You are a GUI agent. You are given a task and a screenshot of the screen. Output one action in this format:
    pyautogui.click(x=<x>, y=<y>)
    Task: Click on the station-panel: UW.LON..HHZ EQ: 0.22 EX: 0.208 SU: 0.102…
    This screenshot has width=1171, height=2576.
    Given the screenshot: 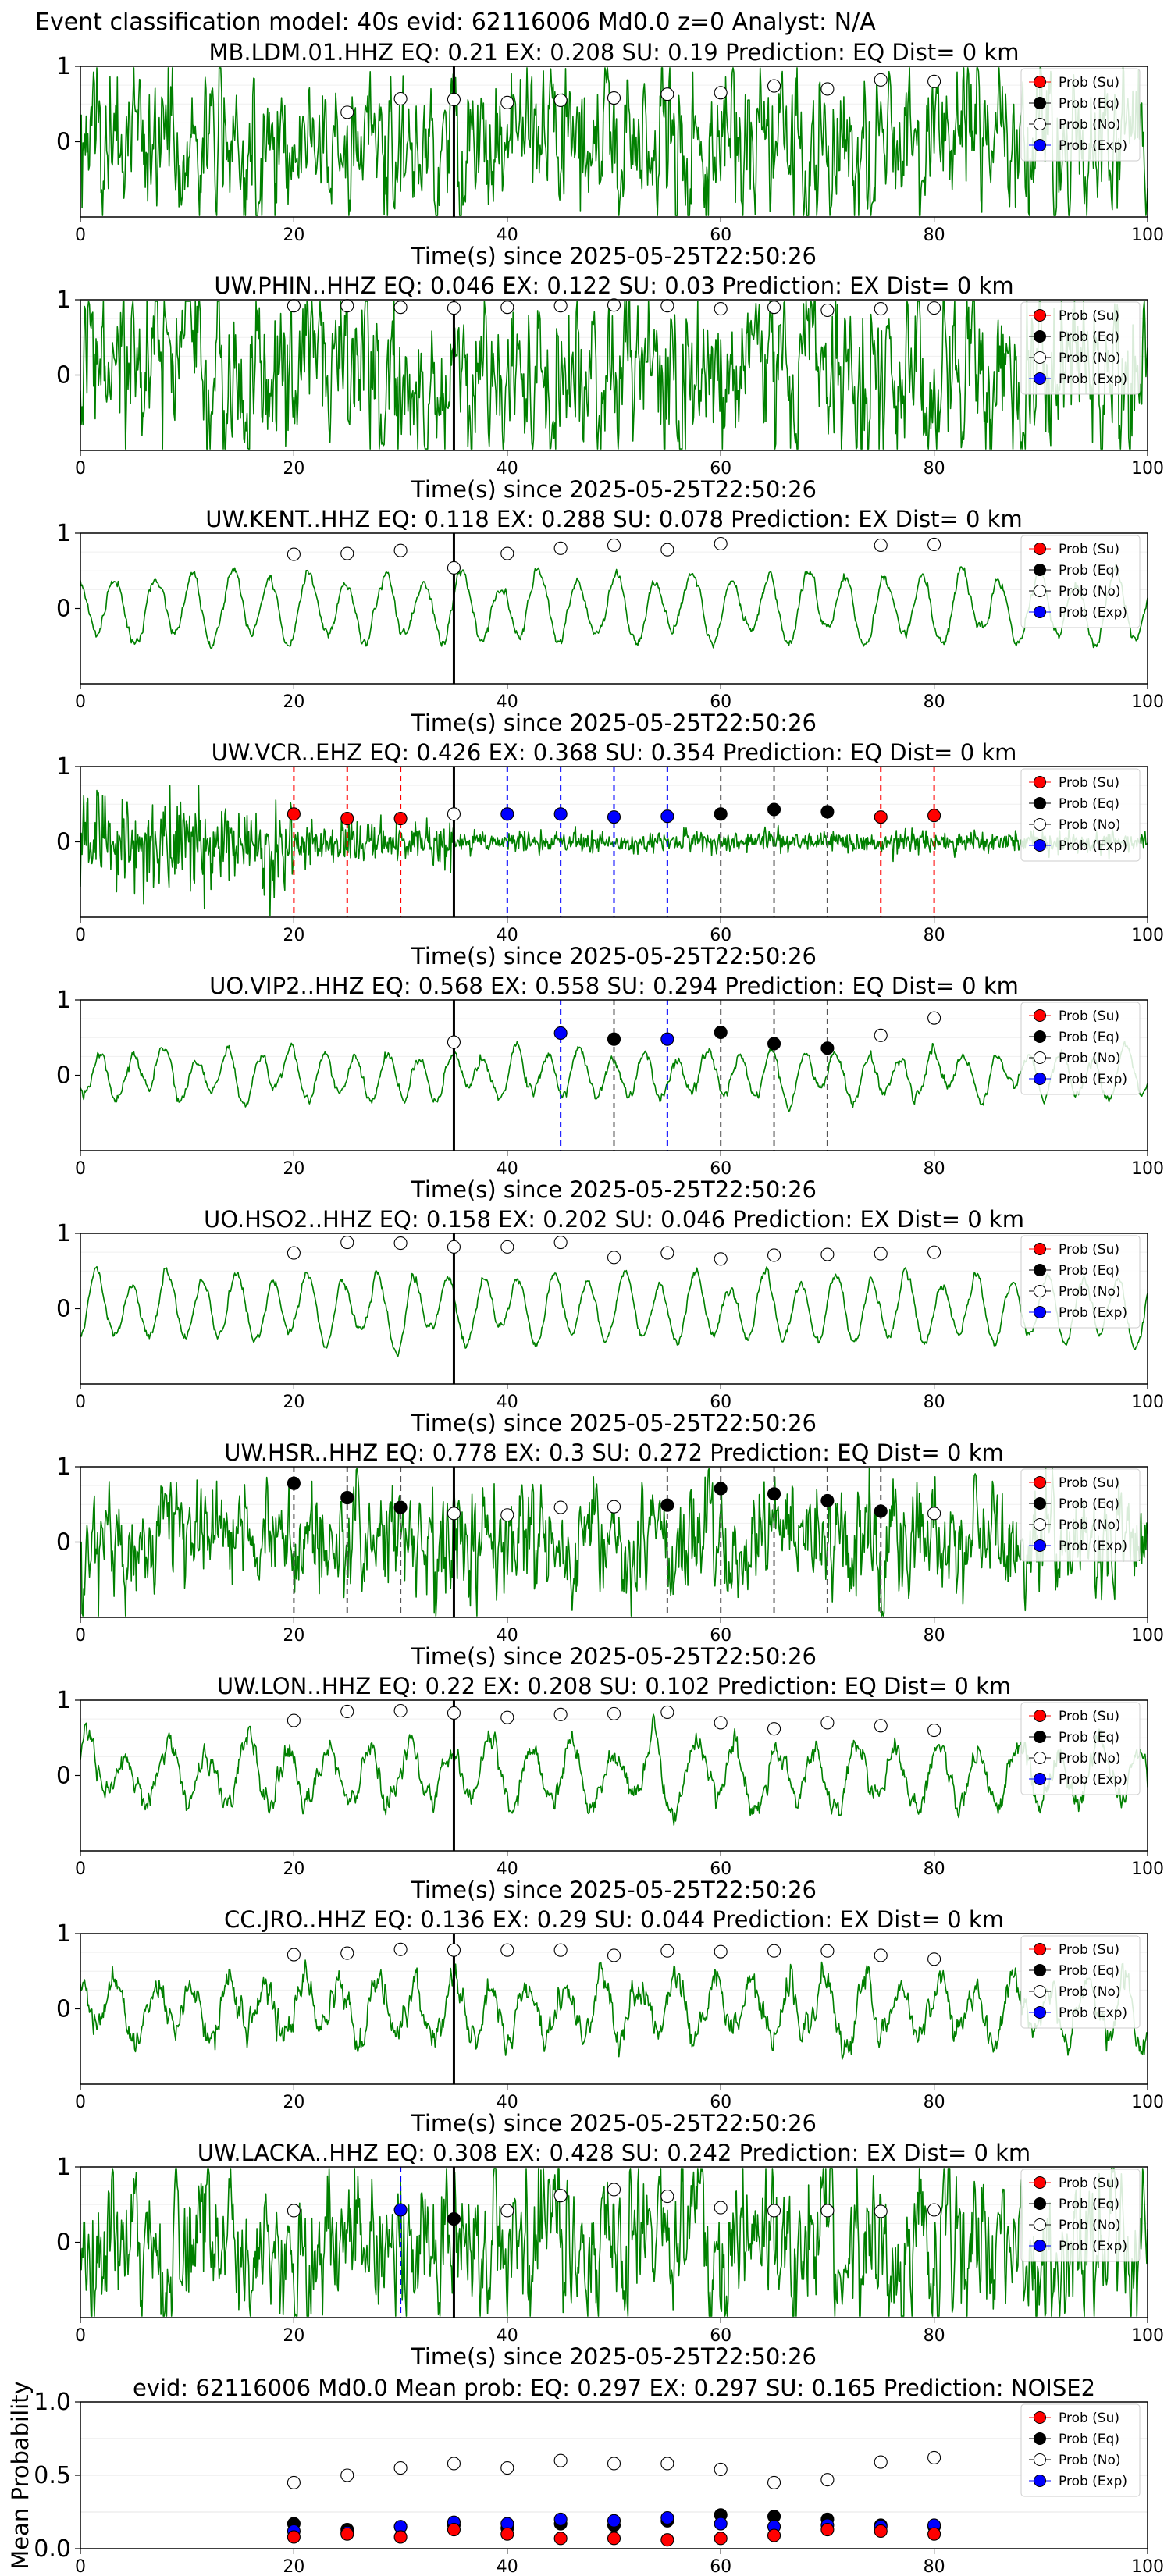 What is the action you would take?
    pyautogui.click(x=610, y=1788)
    